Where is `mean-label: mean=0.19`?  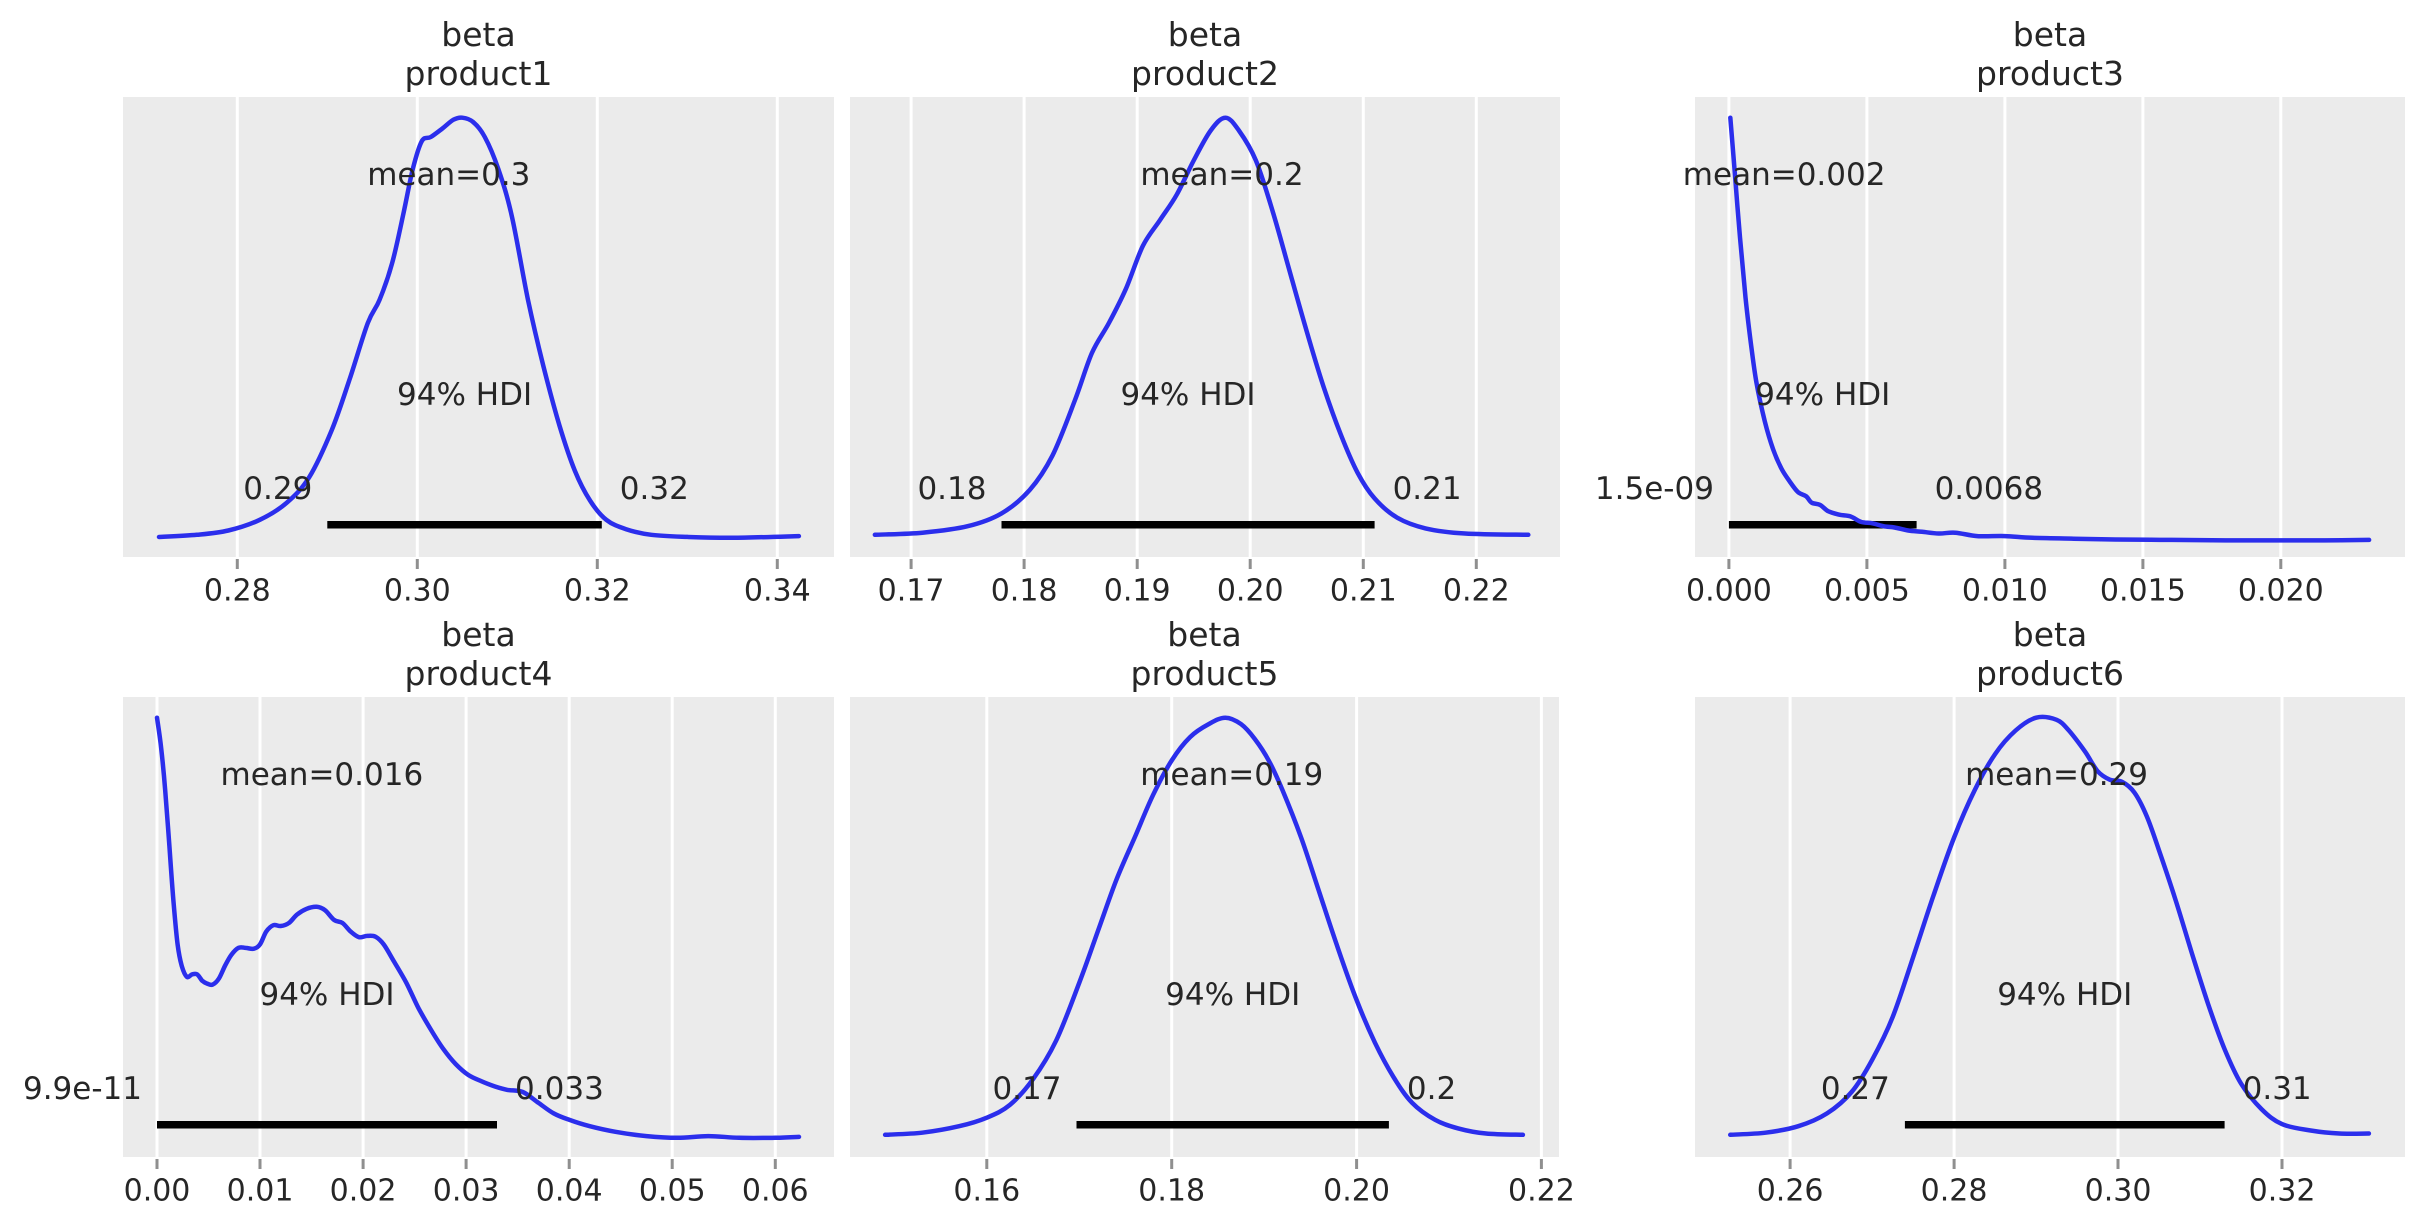 mean-label: mean=0.19 is located at coordinates (1232, 775).